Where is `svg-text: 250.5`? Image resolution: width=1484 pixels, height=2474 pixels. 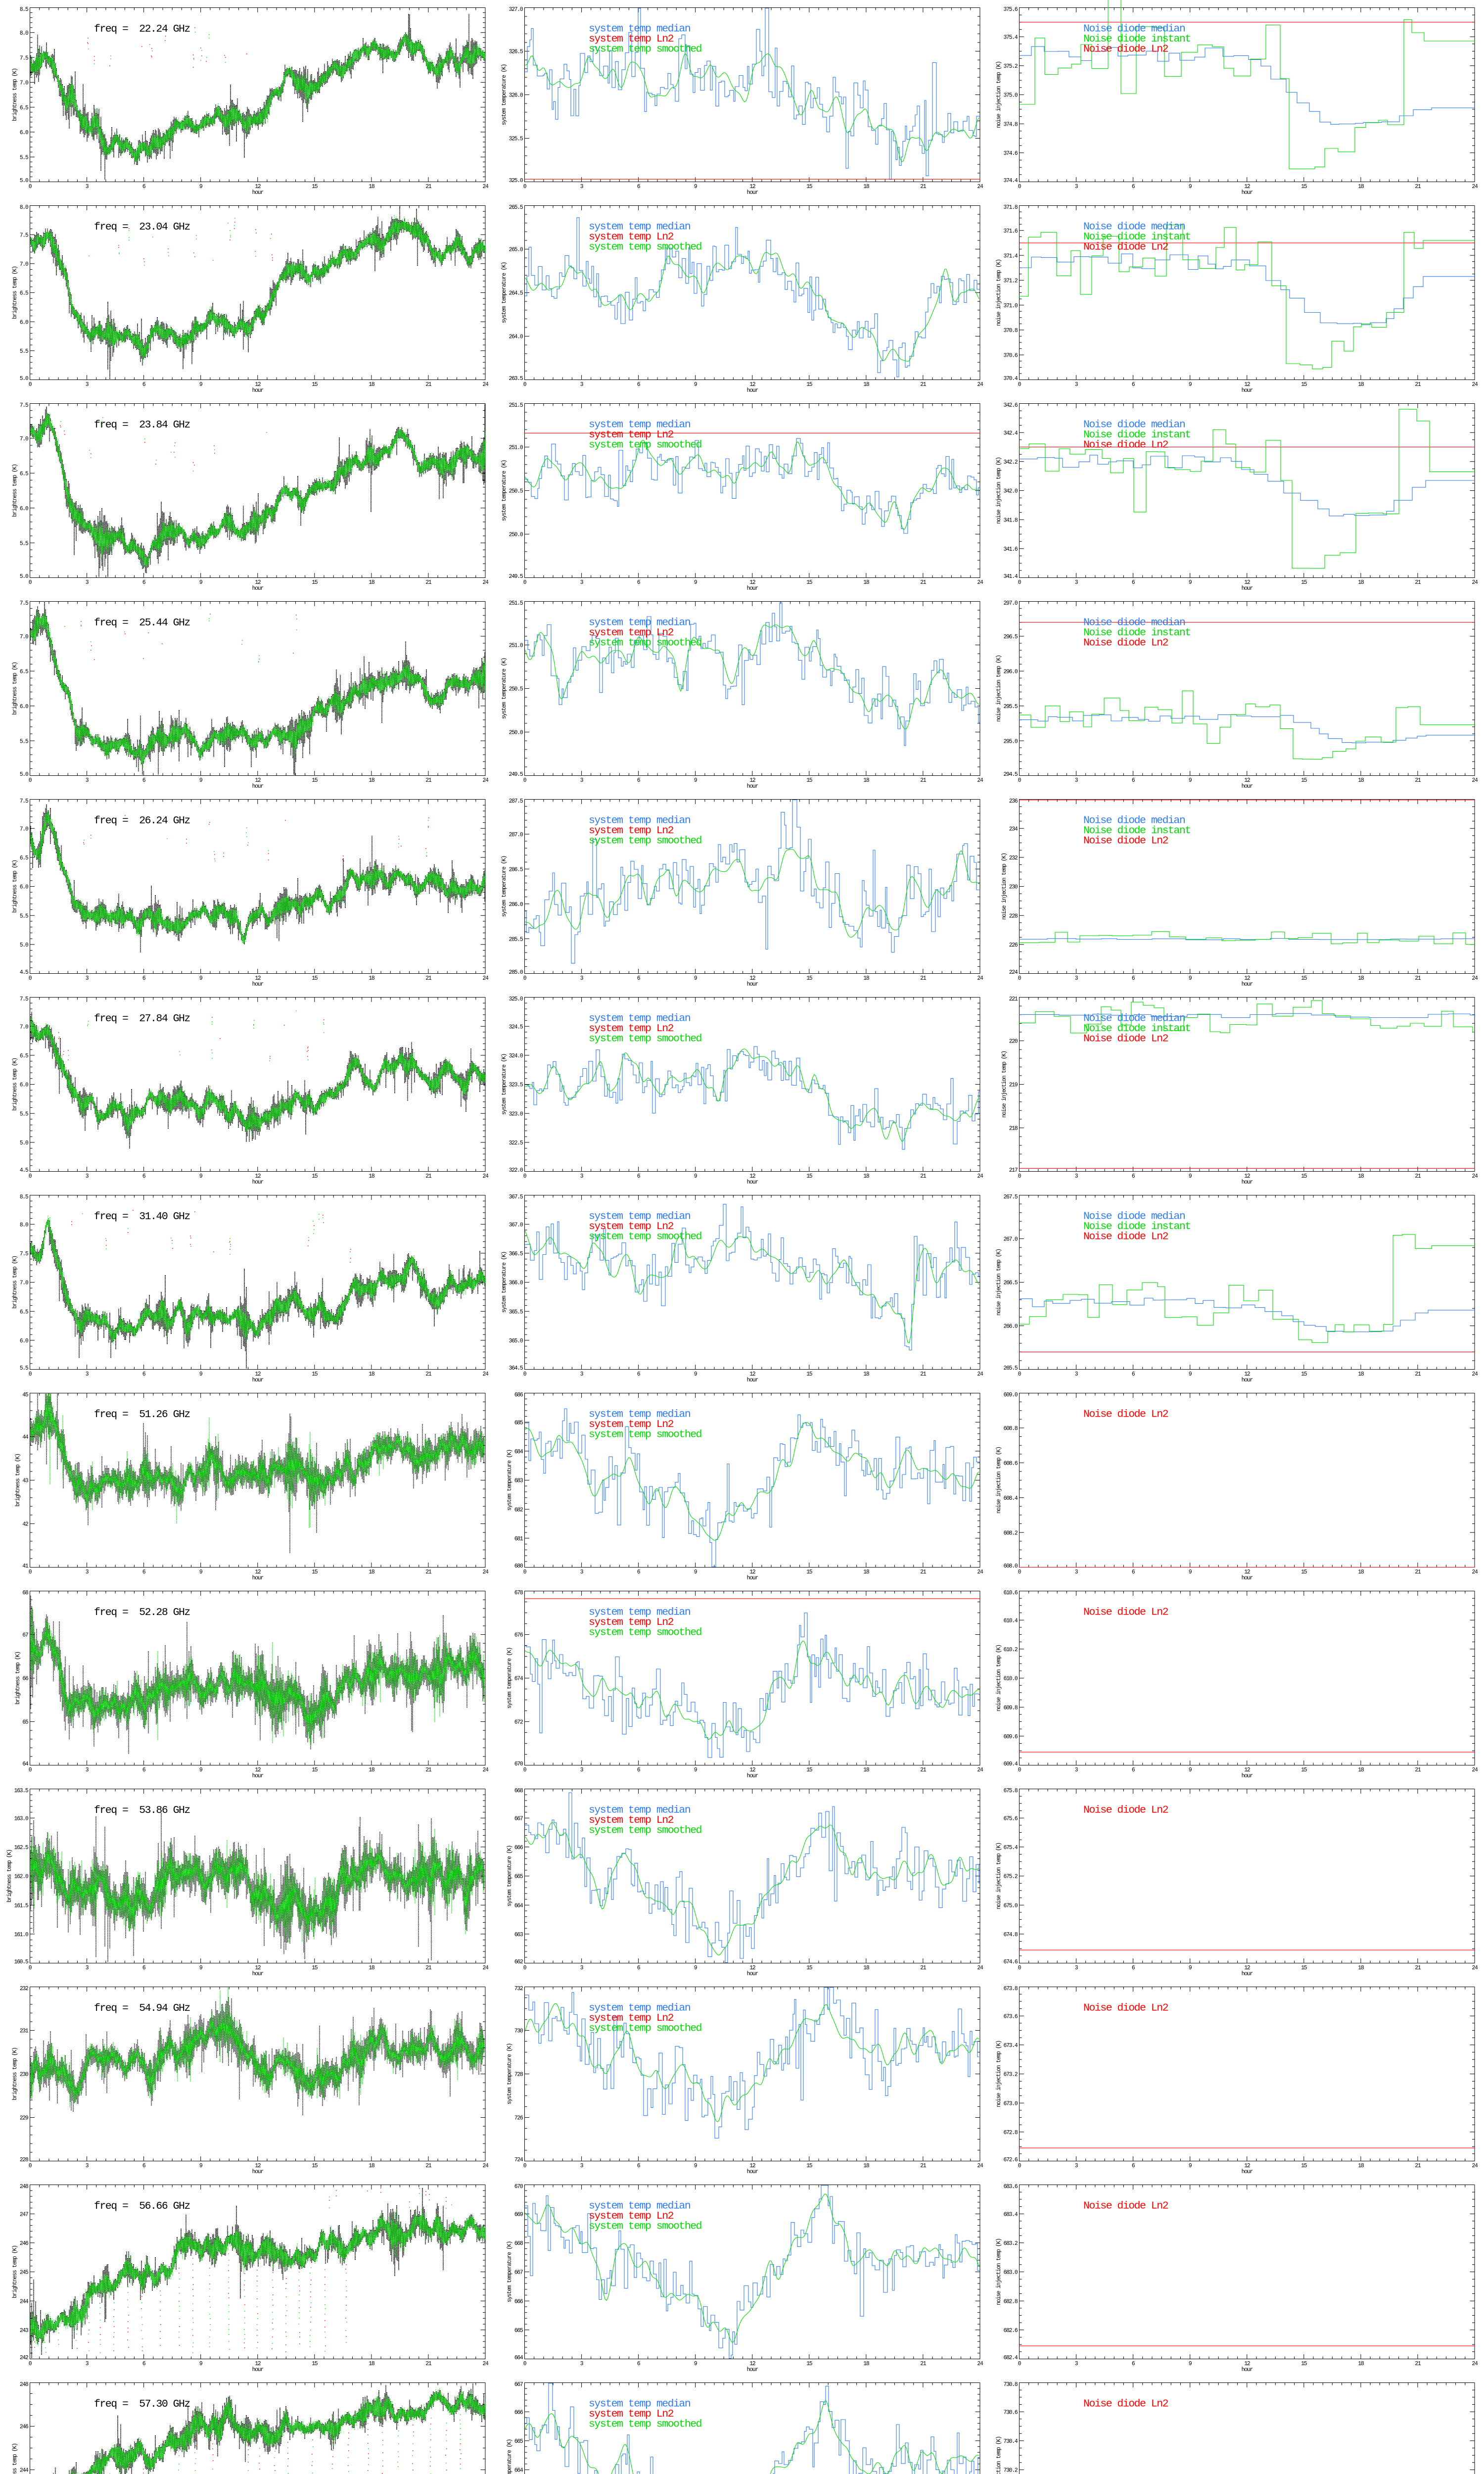
svg-text: 250.5 is located at coordinates (516, 492).